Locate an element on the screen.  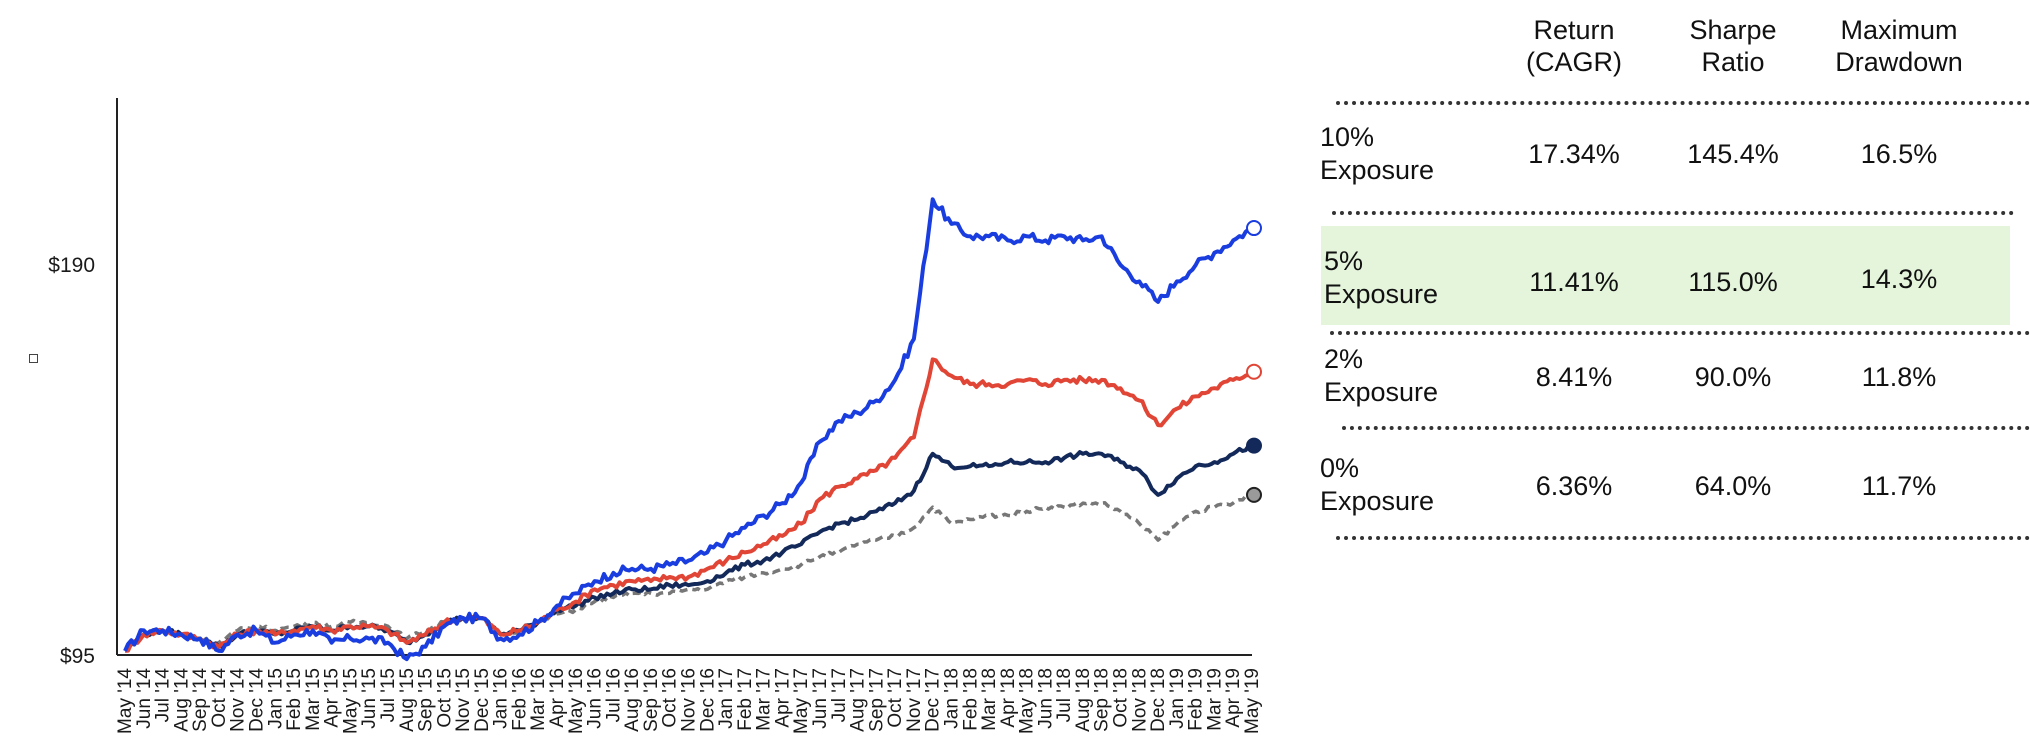
x-tick-label: Feb '17 is located at coordinates (745, 699).